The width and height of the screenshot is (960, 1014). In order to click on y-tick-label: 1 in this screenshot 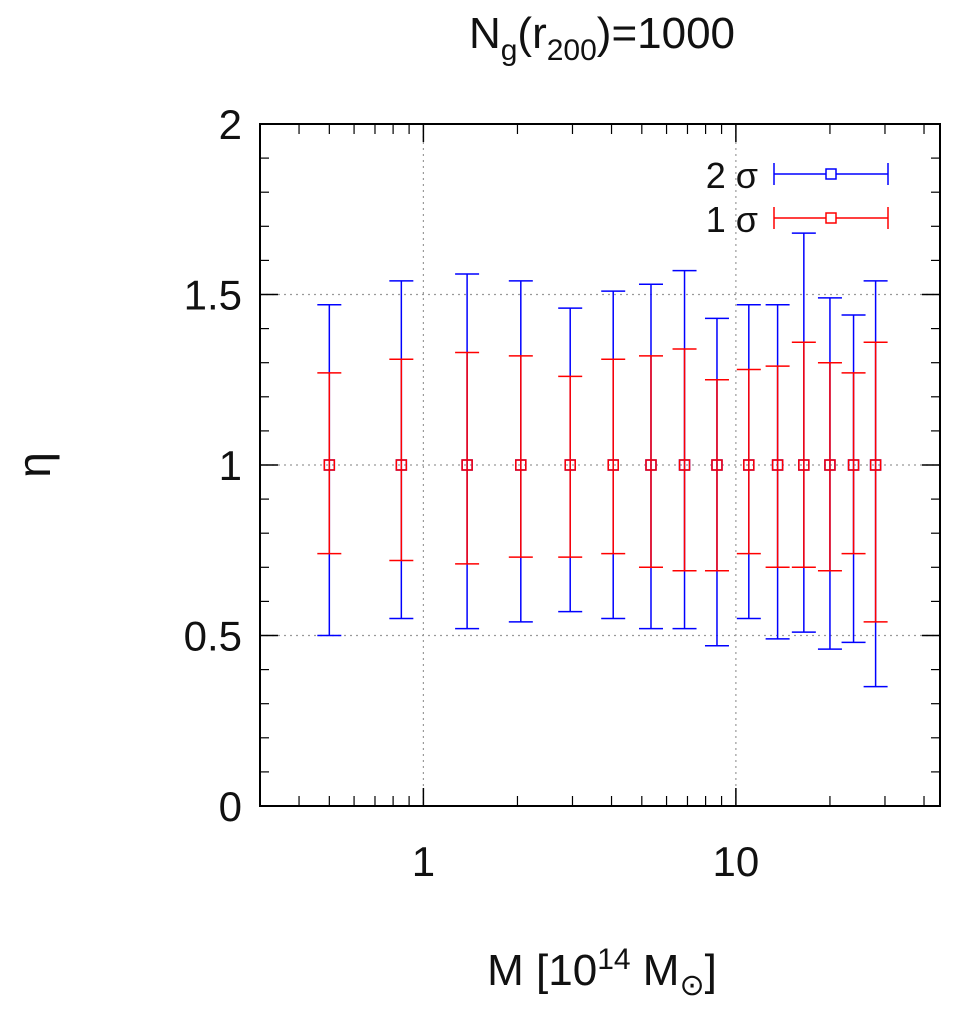, I will do `click(230, 465)`.